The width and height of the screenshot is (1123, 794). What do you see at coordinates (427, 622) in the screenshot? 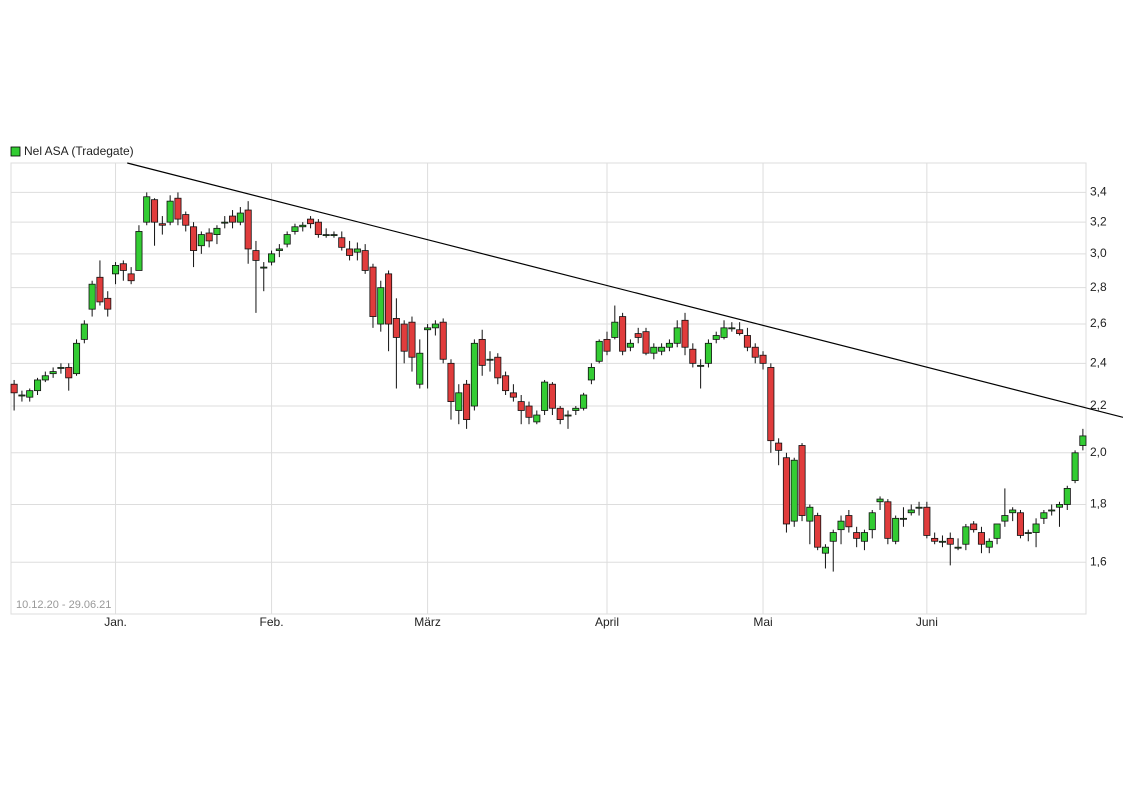
I see `x-tick-label: März` at bounding box center [427, 622].